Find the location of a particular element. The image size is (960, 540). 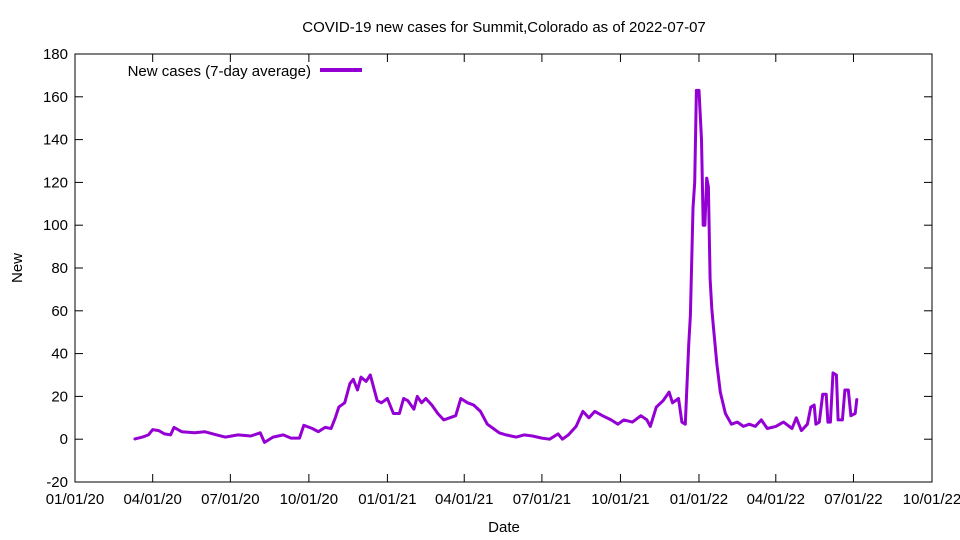

y-tick-label: 140 is located at coordinates (55, 140).